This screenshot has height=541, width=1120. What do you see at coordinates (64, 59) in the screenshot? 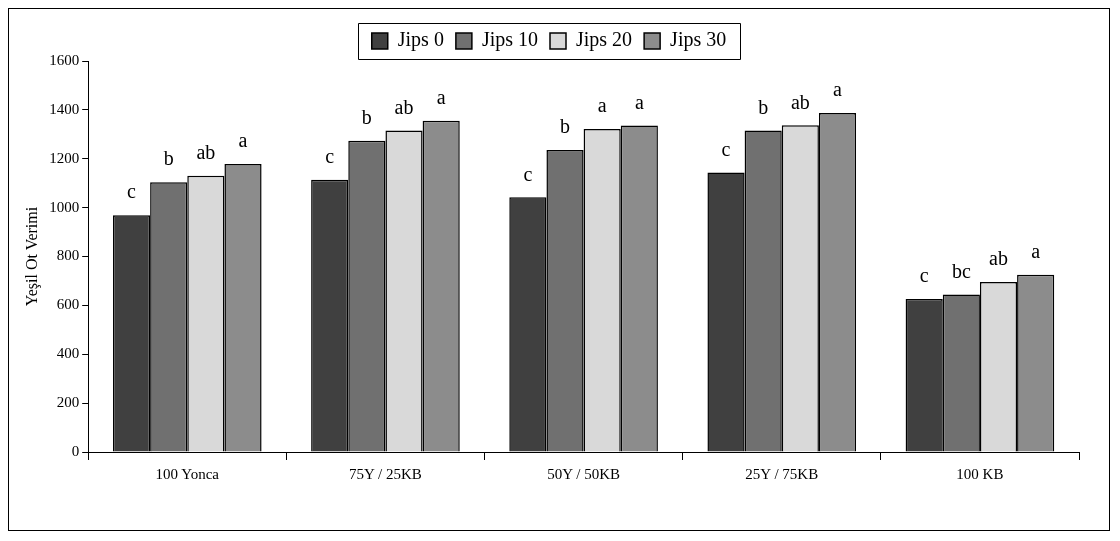
I see `y-tick-label: 1600` at bounding box center [64, 59].